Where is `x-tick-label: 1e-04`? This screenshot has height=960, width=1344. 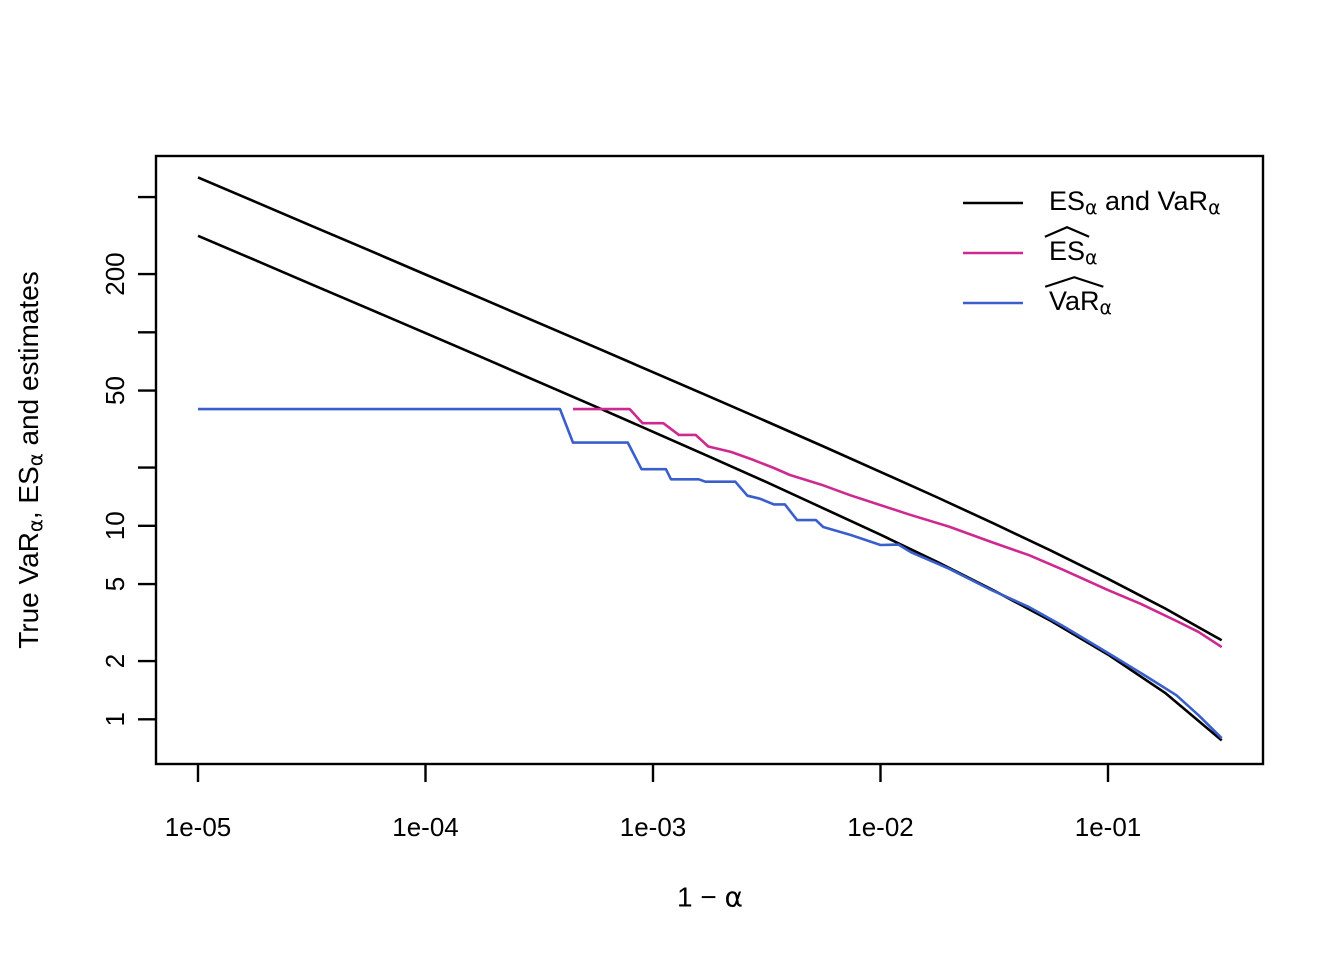
x-tick-label: 1e-04 is located at coordinates (425, 827).